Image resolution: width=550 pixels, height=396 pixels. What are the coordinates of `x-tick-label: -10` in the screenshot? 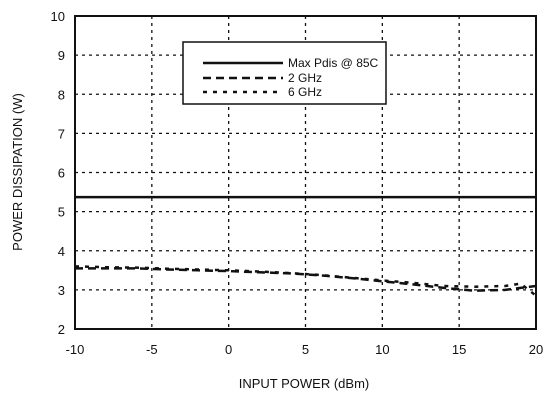 It's located at (75, 349).